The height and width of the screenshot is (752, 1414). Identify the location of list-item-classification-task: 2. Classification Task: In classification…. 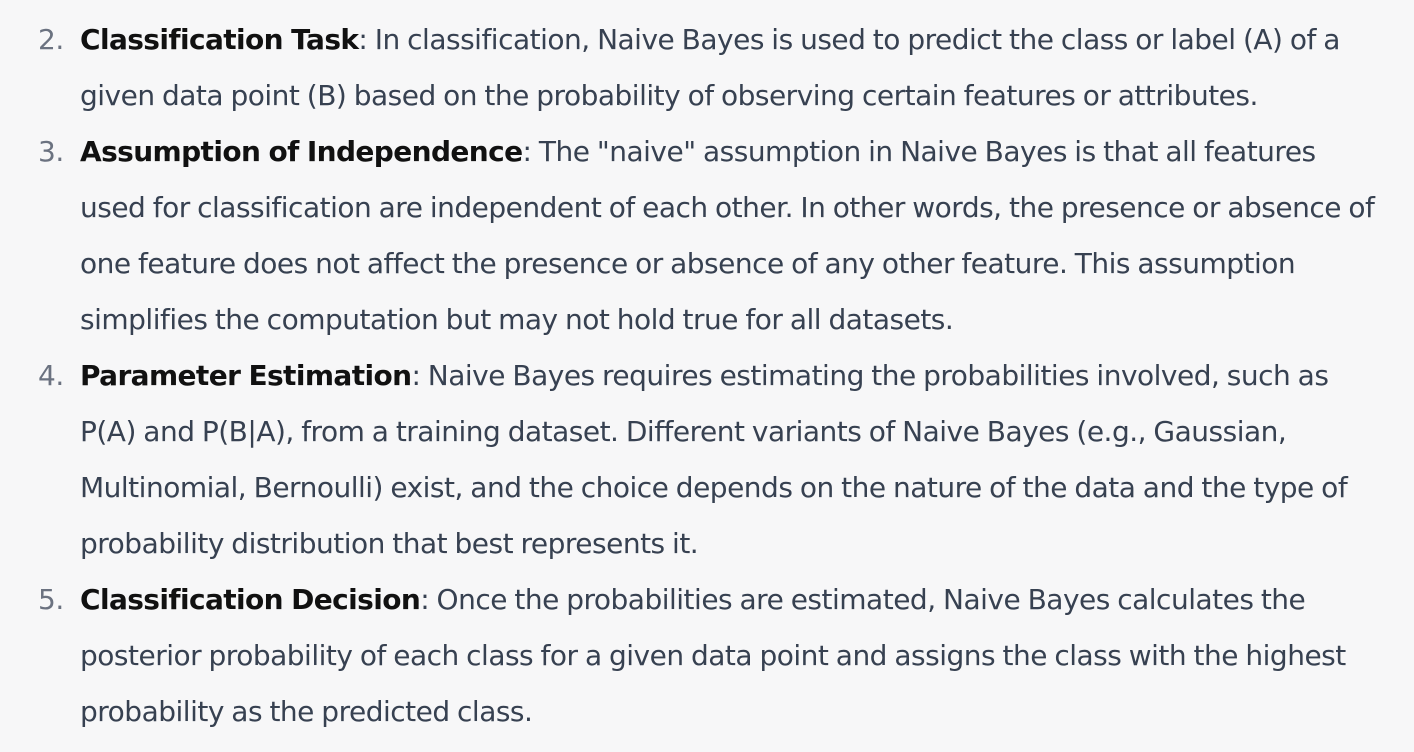
(707, 68).